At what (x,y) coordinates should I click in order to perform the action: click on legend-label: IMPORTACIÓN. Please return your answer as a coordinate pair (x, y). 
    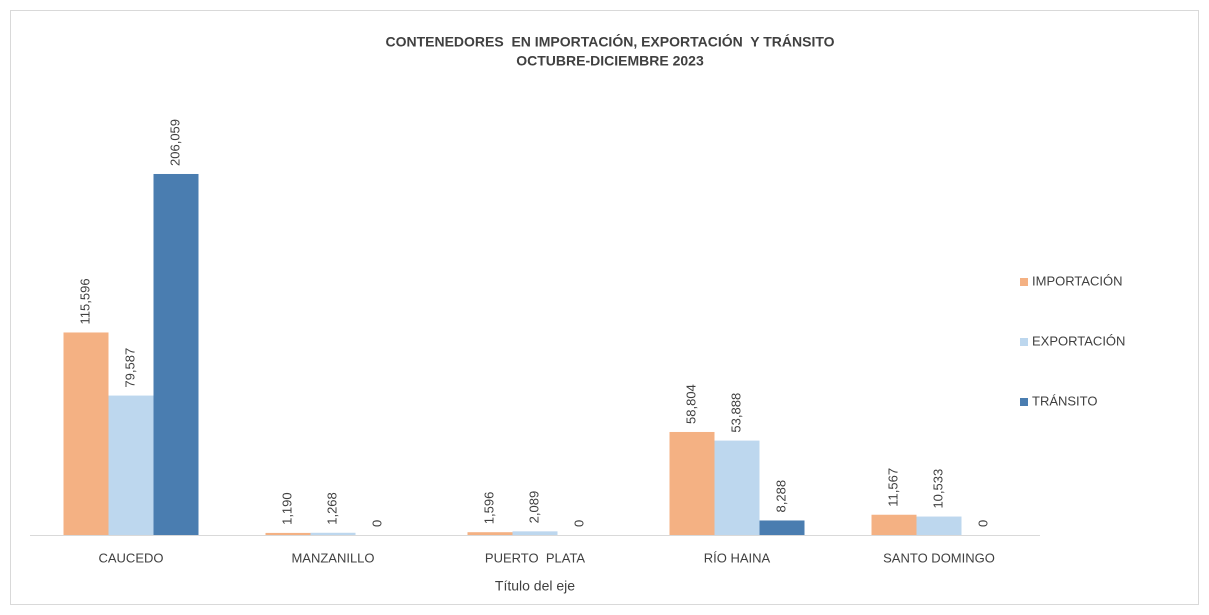
    Looking at the image, I should click on (1077, 280).